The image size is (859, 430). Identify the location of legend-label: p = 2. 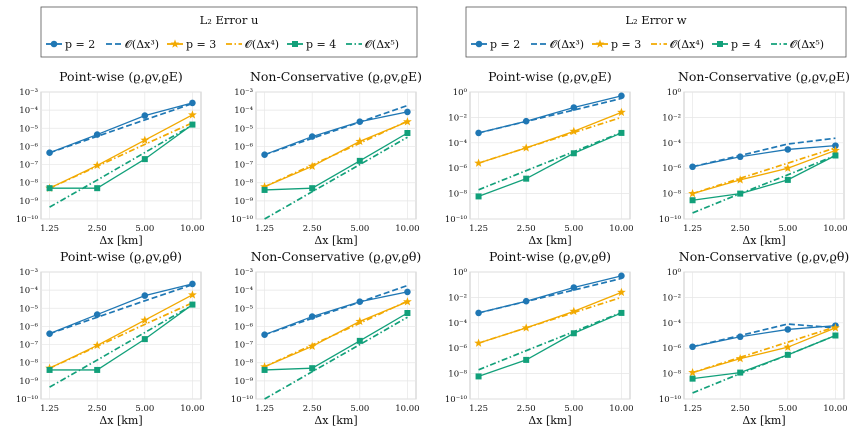
(505, 44).